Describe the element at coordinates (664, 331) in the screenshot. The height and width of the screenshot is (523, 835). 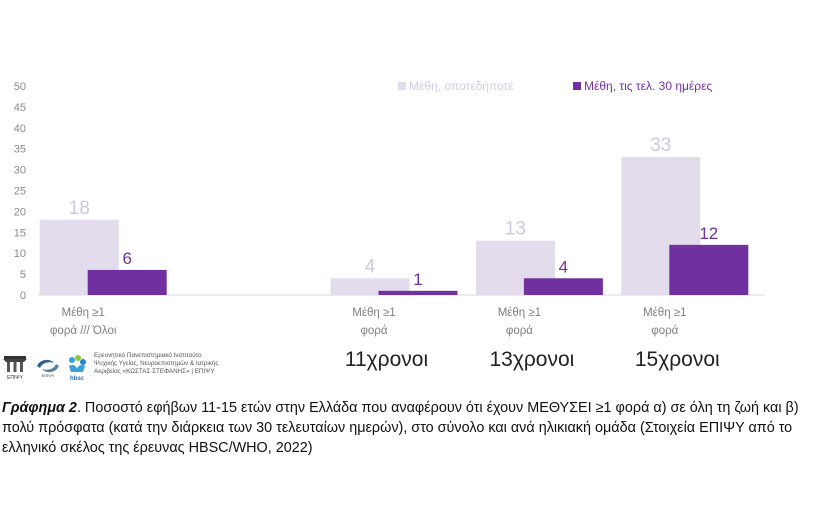
I see `category-label-3-line-1: φορά` at that location.